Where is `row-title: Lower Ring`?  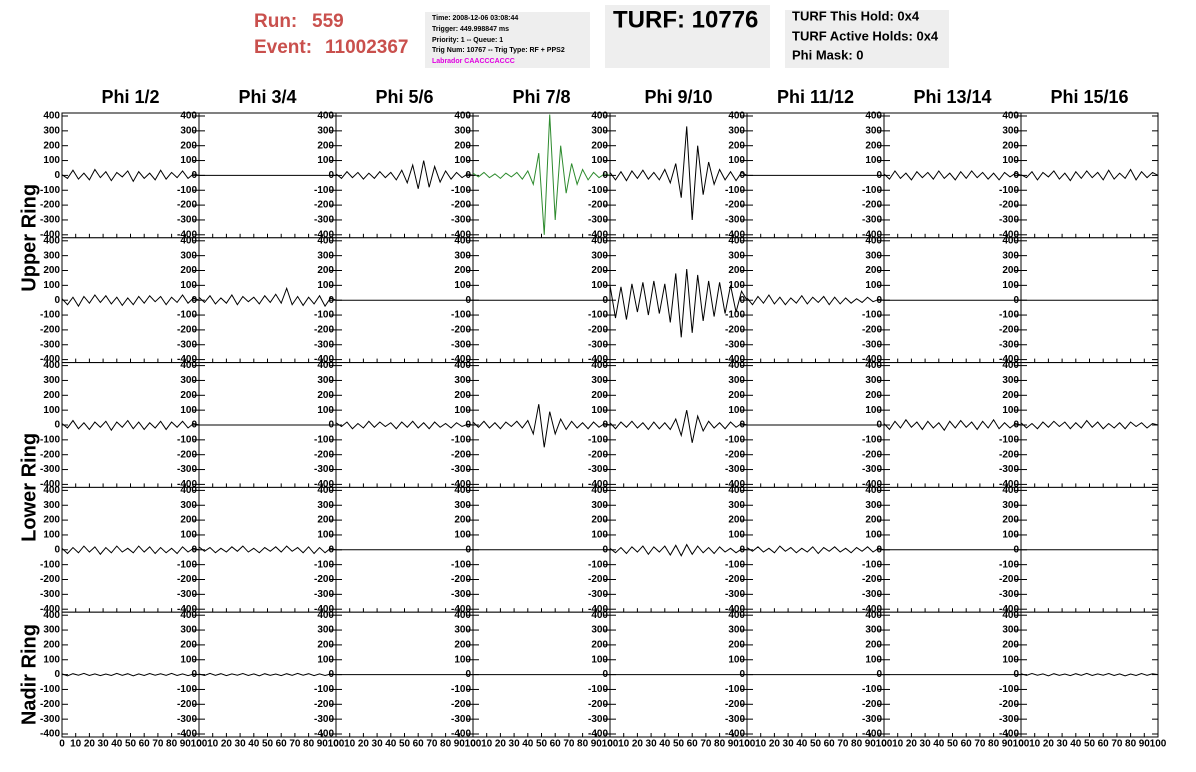 row-title: Lower Ring is located at coordinates (29, 487).